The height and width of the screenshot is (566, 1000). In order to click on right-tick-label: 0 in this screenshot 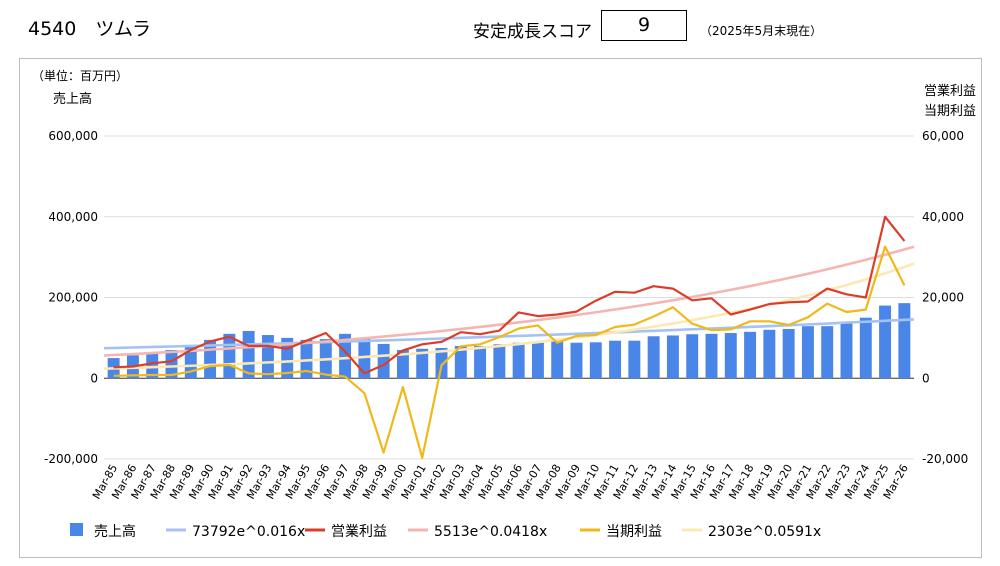, I will do `click(926, 378)`.